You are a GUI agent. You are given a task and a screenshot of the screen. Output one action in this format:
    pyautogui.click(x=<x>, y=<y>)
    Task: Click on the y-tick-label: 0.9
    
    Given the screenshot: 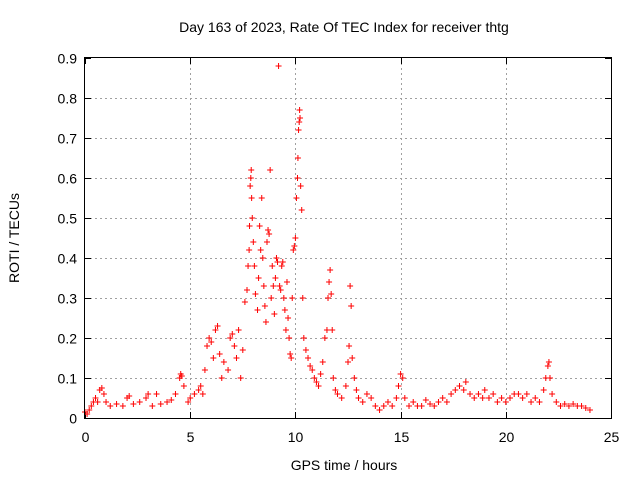 What is the action you would take?
    pyautogui.click(x=68, y=59)
    